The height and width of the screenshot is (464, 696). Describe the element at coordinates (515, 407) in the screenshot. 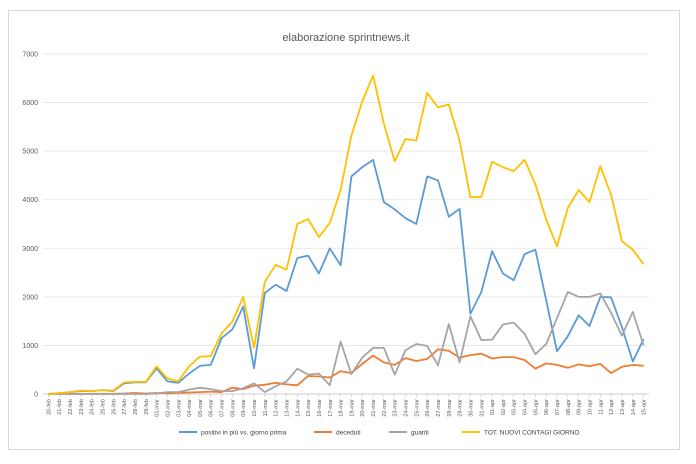

I see `x-tick-label: 03-apr` at that location.